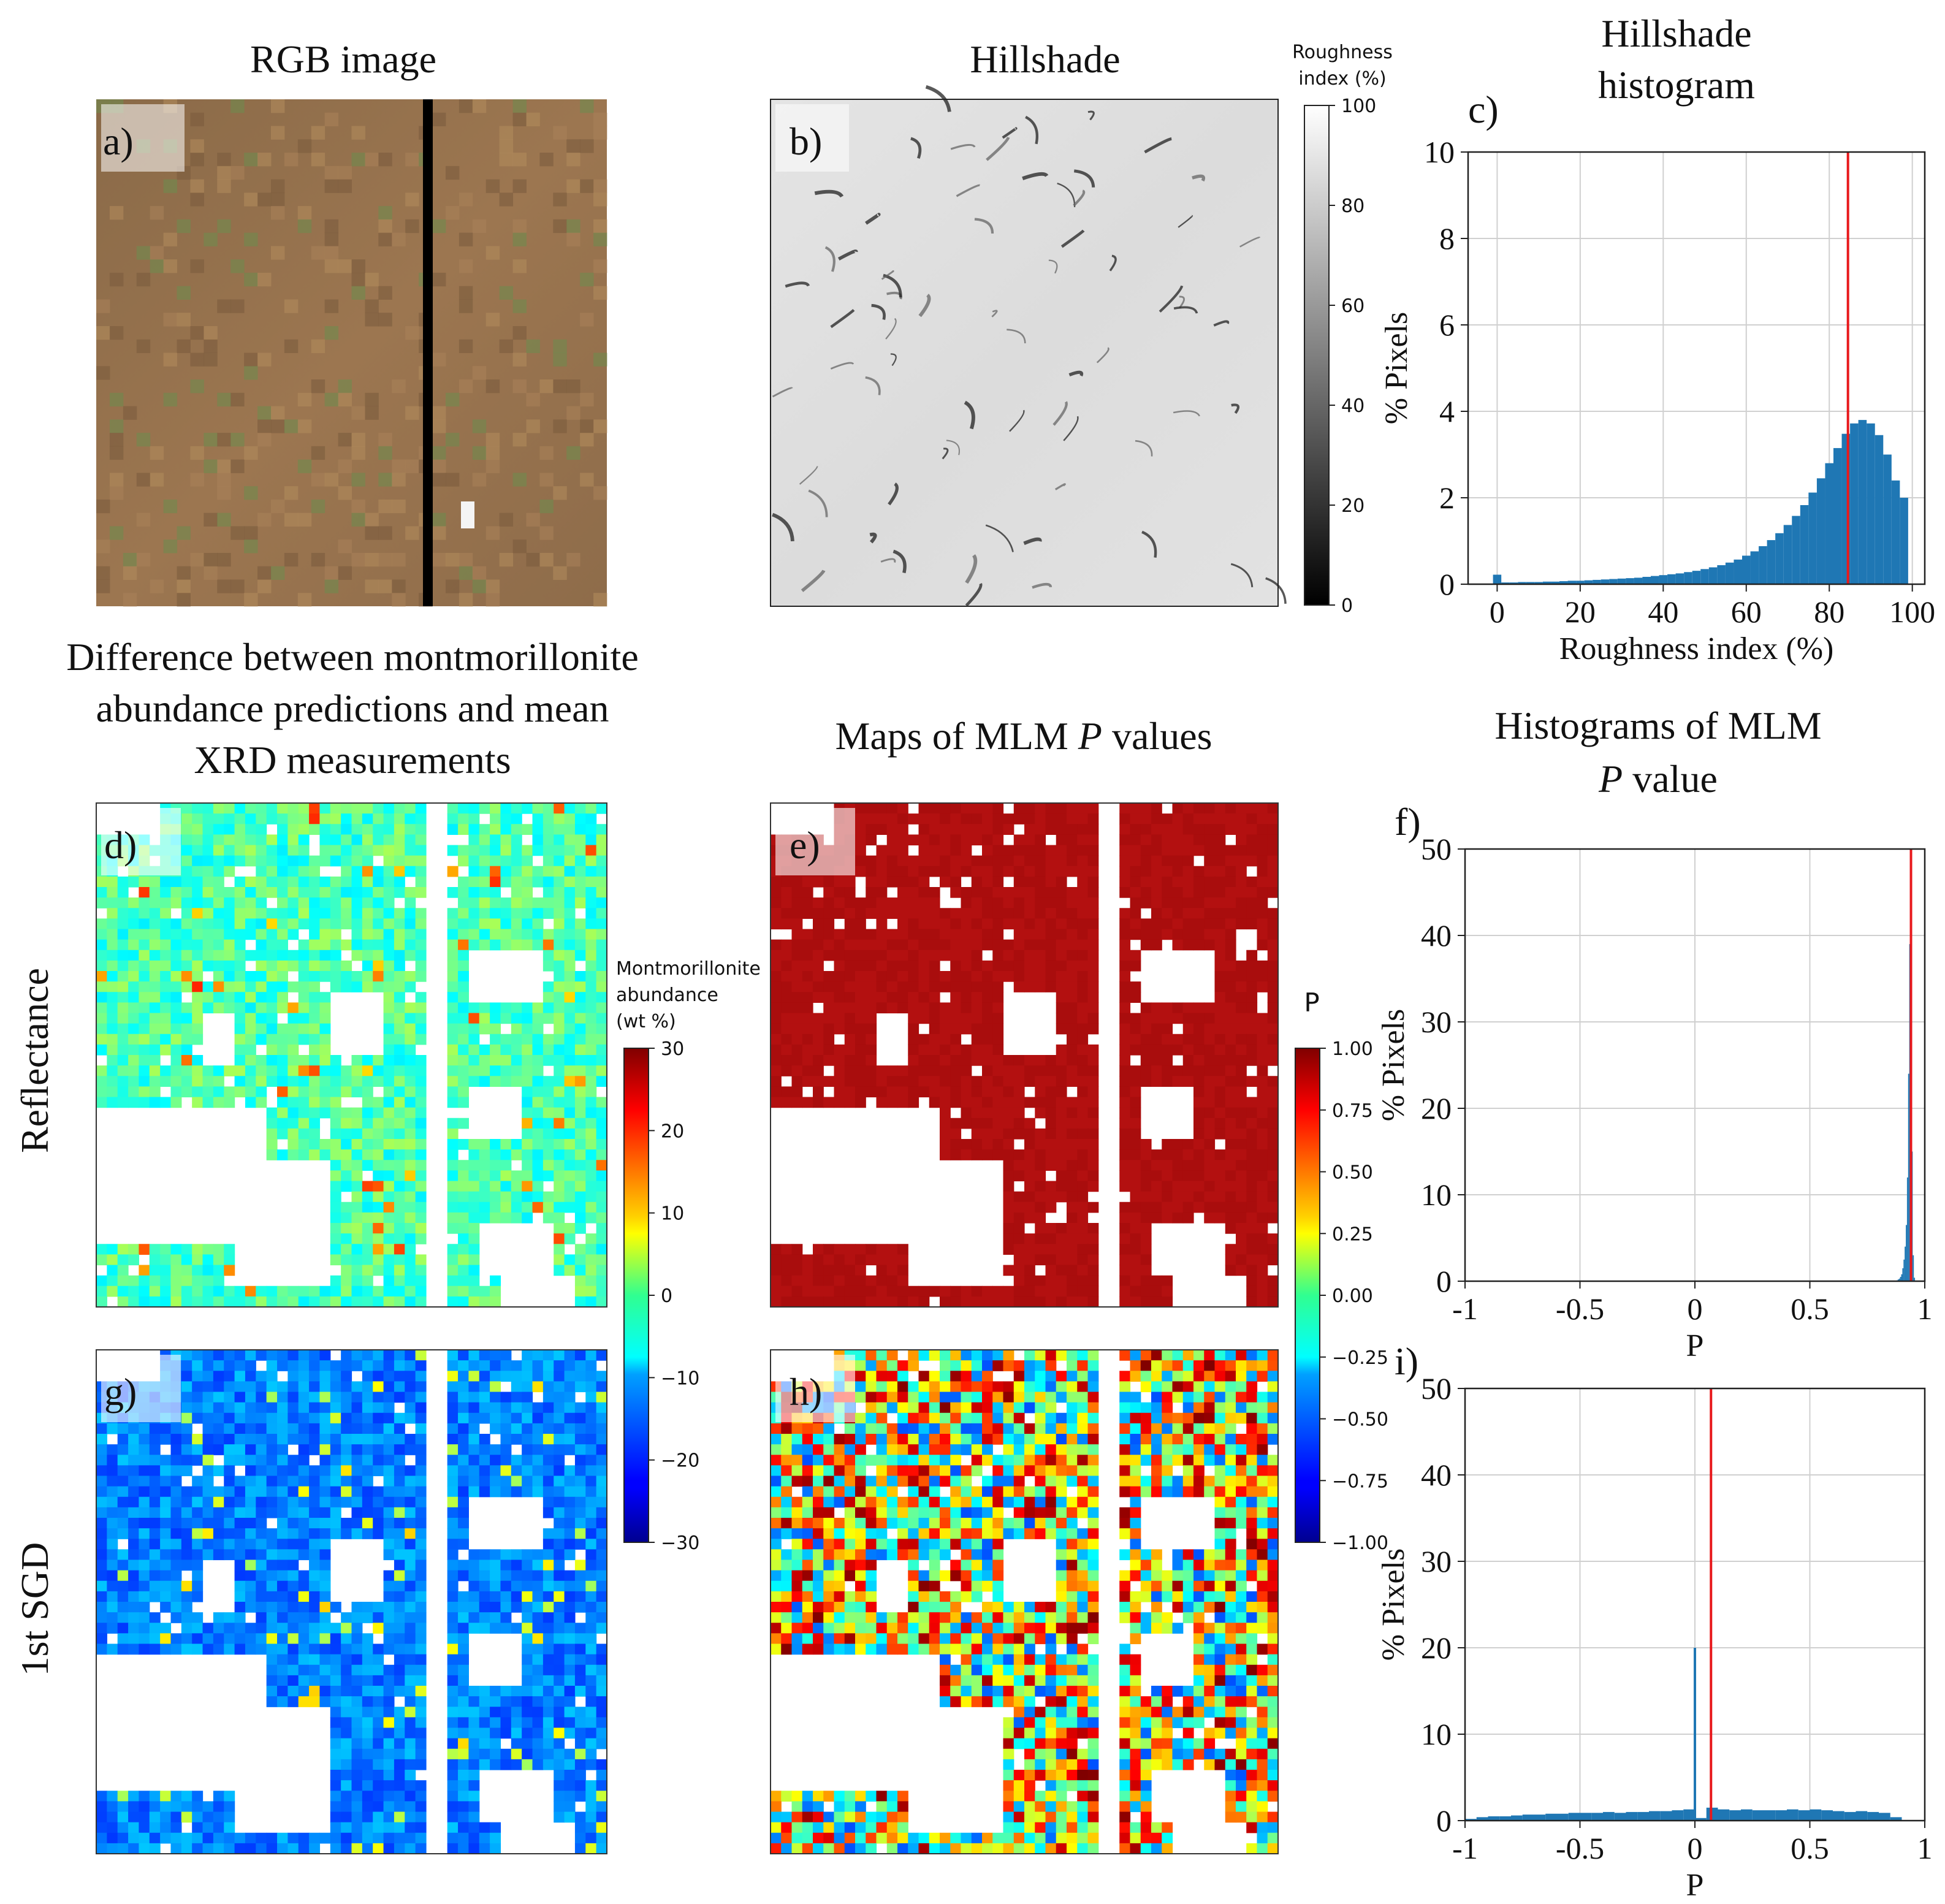 The image size is (1945, 1904). What do you see at coordinates (34, 1060) in the screenshot?
I see `row-label-reflectance: Reflectance` at bounding box center [34, 1060].